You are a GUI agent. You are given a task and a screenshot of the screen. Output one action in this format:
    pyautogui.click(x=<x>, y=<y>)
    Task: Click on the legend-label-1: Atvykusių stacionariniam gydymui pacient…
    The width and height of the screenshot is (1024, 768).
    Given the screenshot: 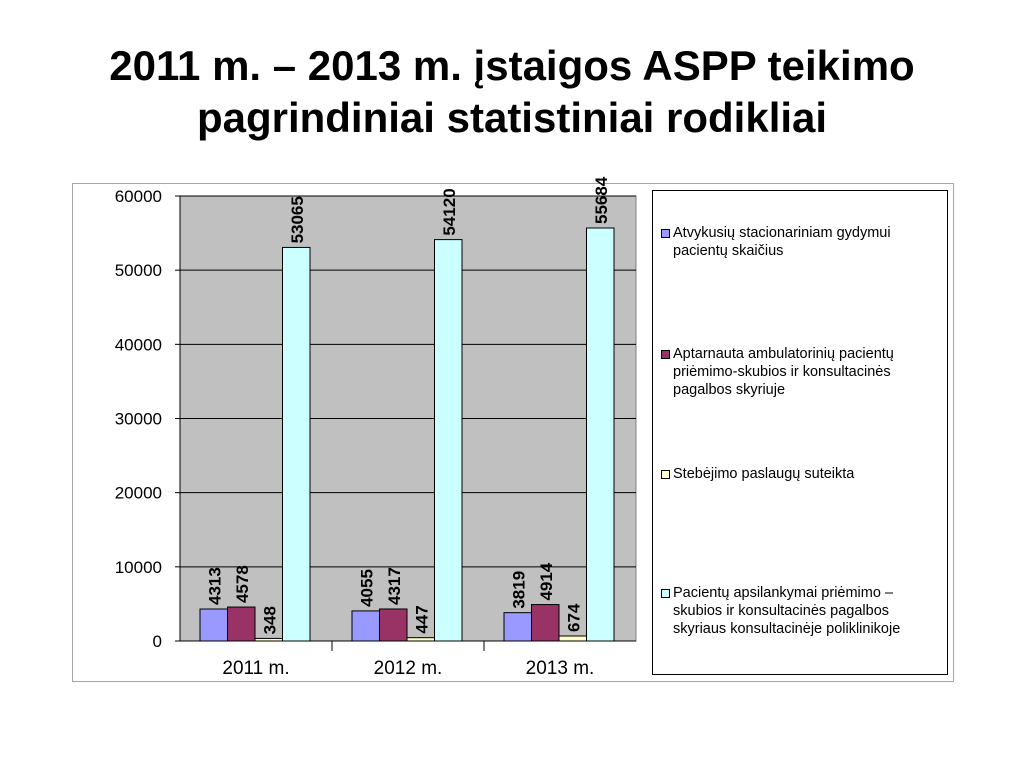 What is the action you would take?
    pyautogui.click(x=782, y=242)
    